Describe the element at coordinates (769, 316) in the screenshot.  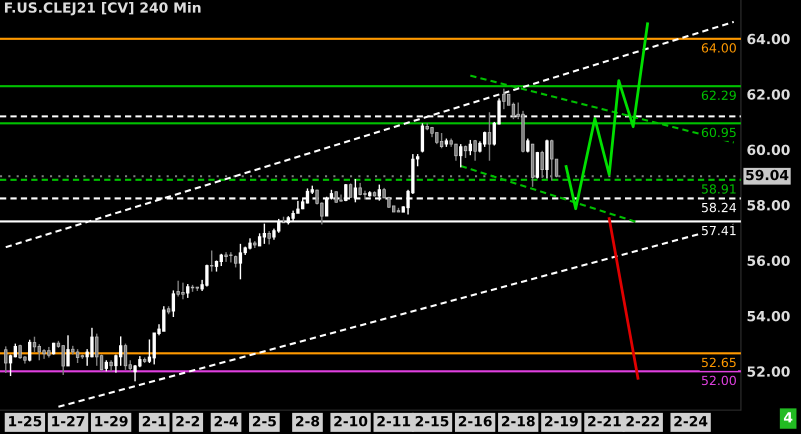
I see `y-tick-label: 54.00` at that location.